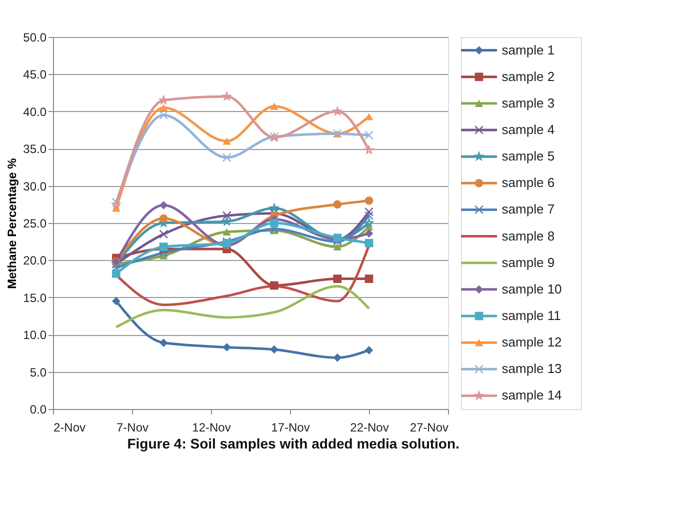 The image size is (683, 505). I want to click on legend-label: sample 13, so click(532, 368).